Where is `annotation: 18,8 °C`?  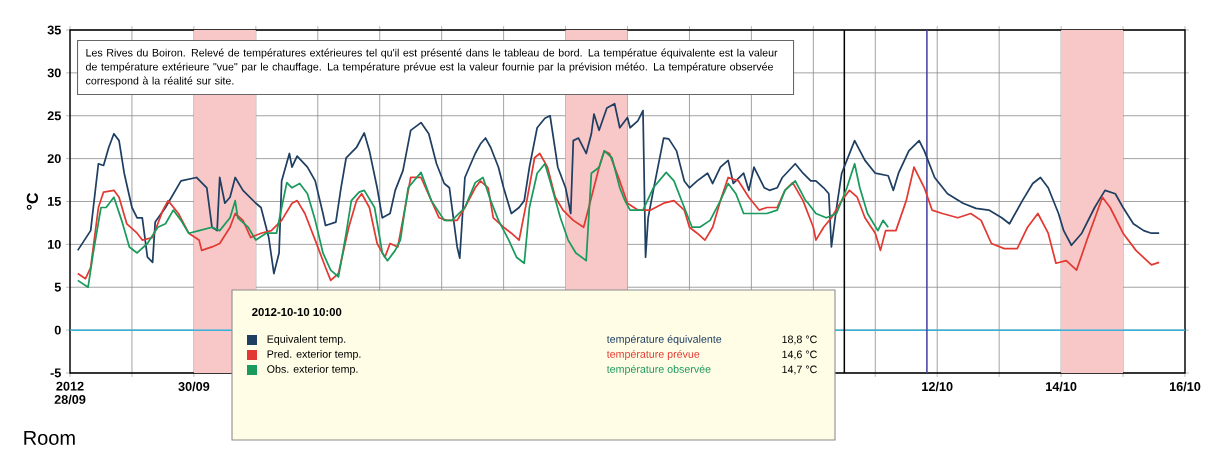 annotation: 18,8 °C is located at coordinates (799, 340).